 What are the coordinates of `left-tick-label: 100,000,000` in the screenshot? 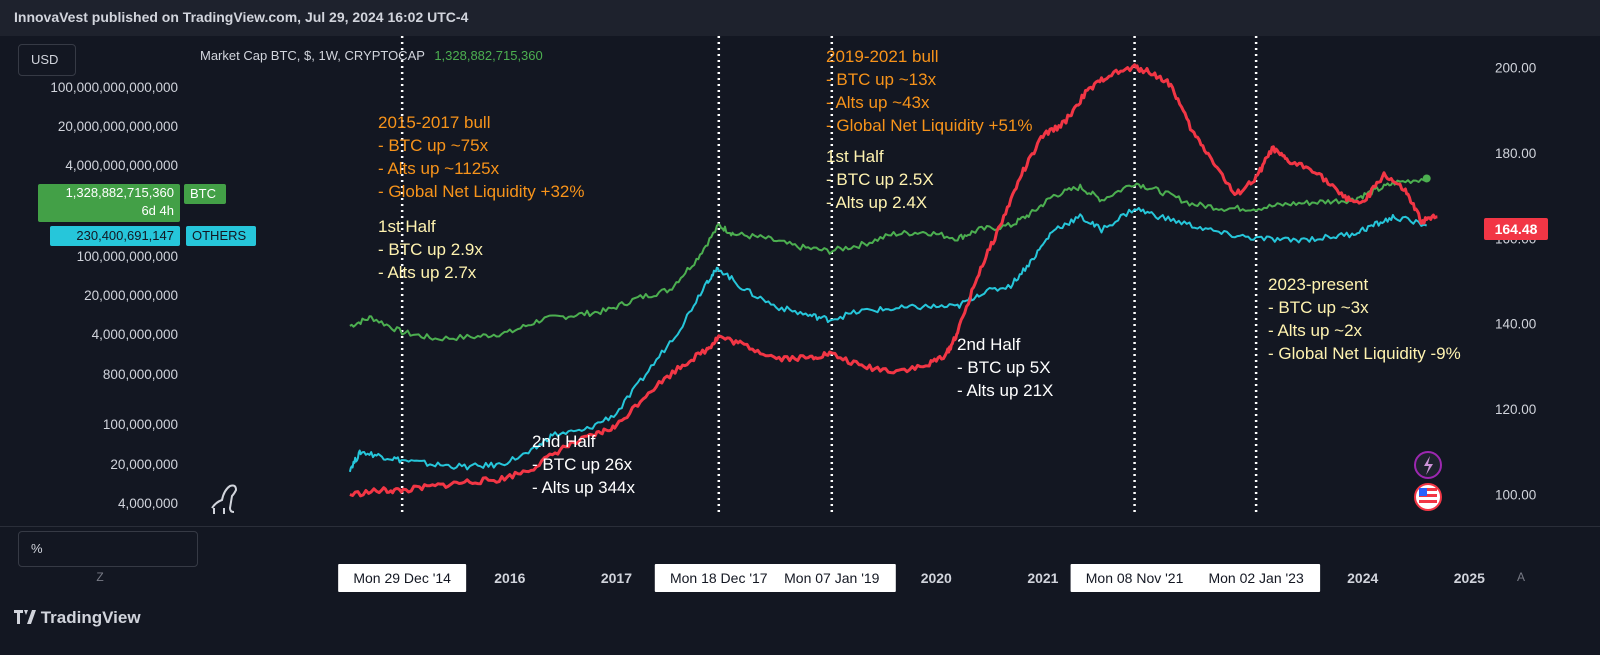 It's located at (140, 424).